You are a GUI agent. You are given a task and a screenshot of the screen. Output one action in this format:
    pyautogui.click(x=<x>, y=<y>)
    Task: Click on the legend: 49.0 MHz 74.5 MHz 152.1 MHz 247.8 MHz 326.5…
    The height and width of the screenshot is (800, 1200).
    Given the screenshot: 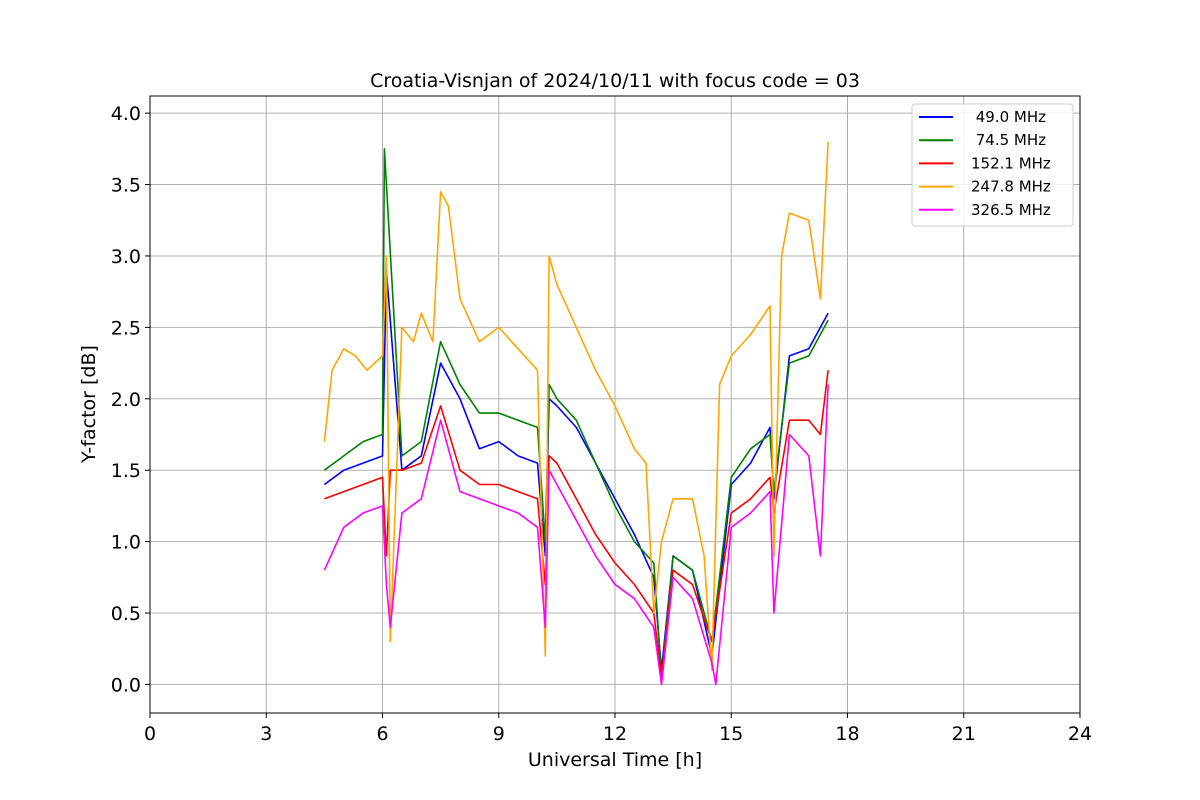 What is the action you would take?
    pyautogui.click(x=992, y=165)
    